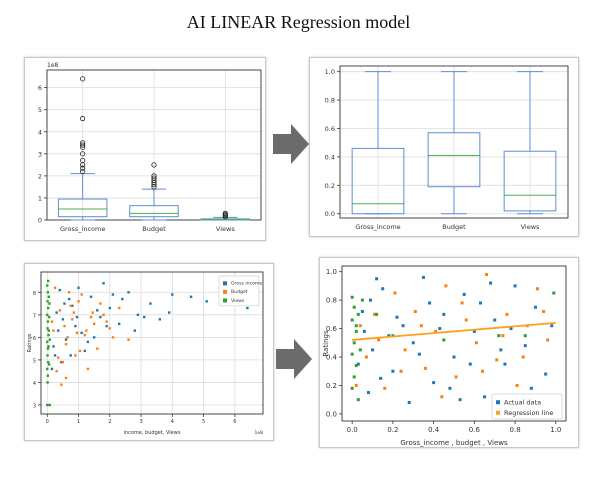 The width and height of the screenshot is (597, 502). Describe the element at coordinates (330, 214) in the screenshot. I see `y-tick-label: 0.0` at that location.